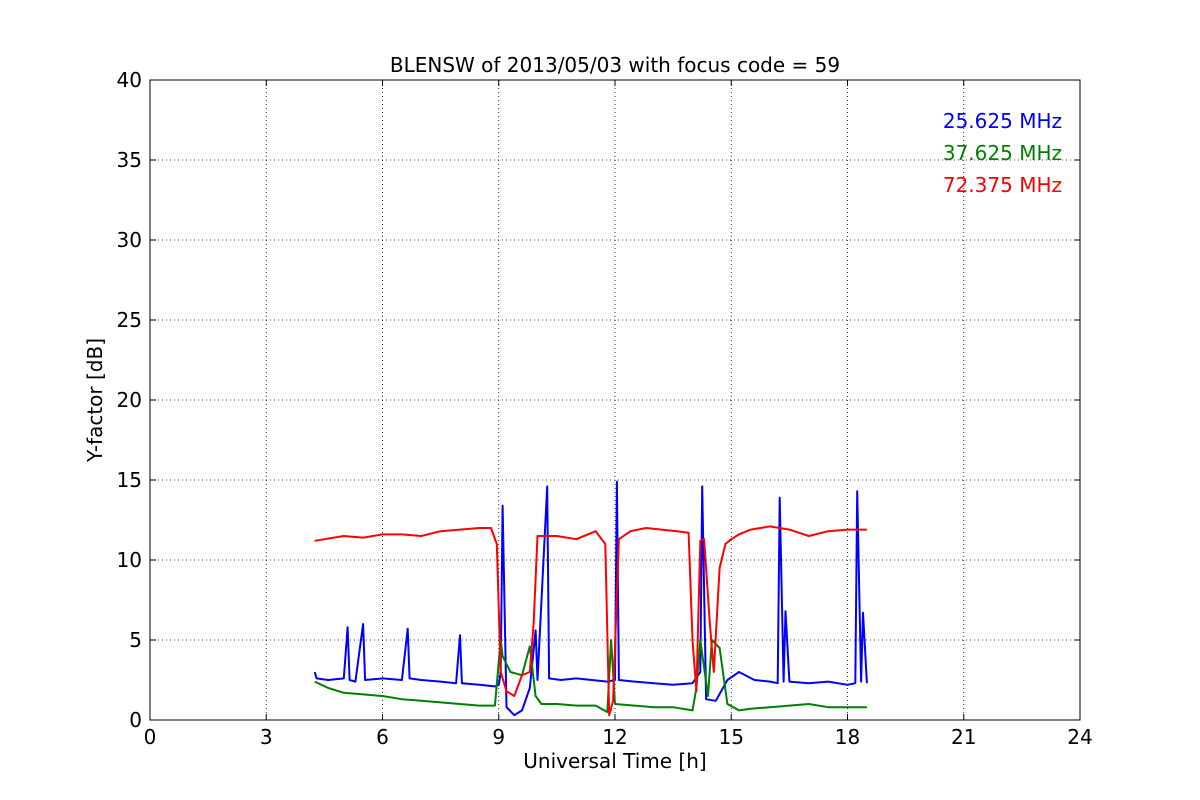 The image size is (1200, 800). Describe the element at coordinates (266, 737) in the screenshot. I see `x-tick-label-1: 3` at that location.